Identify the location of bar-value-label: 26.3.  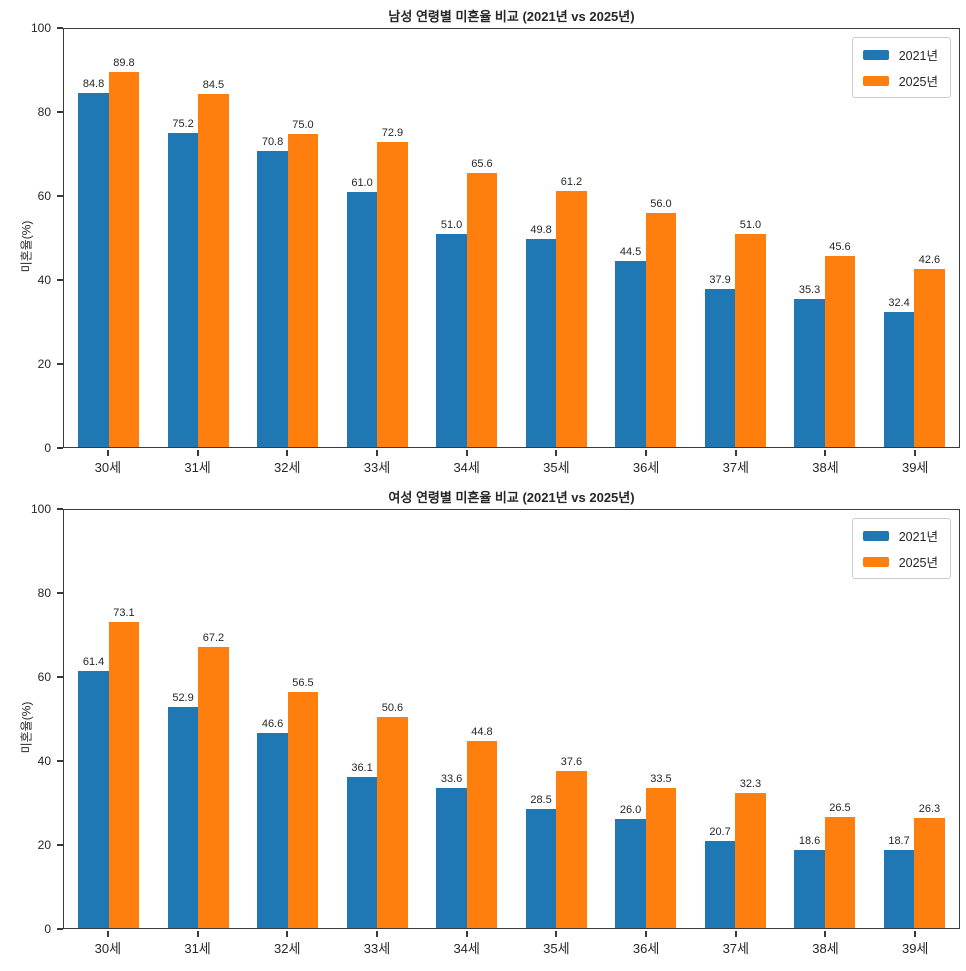
(929, 809).